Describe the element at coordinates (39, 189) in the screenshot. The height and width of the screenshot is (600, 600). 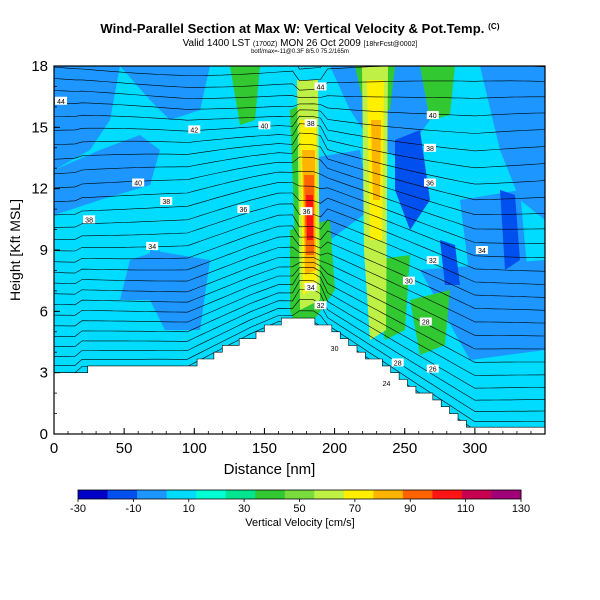
I see `y-tick-label: 12` at that location.